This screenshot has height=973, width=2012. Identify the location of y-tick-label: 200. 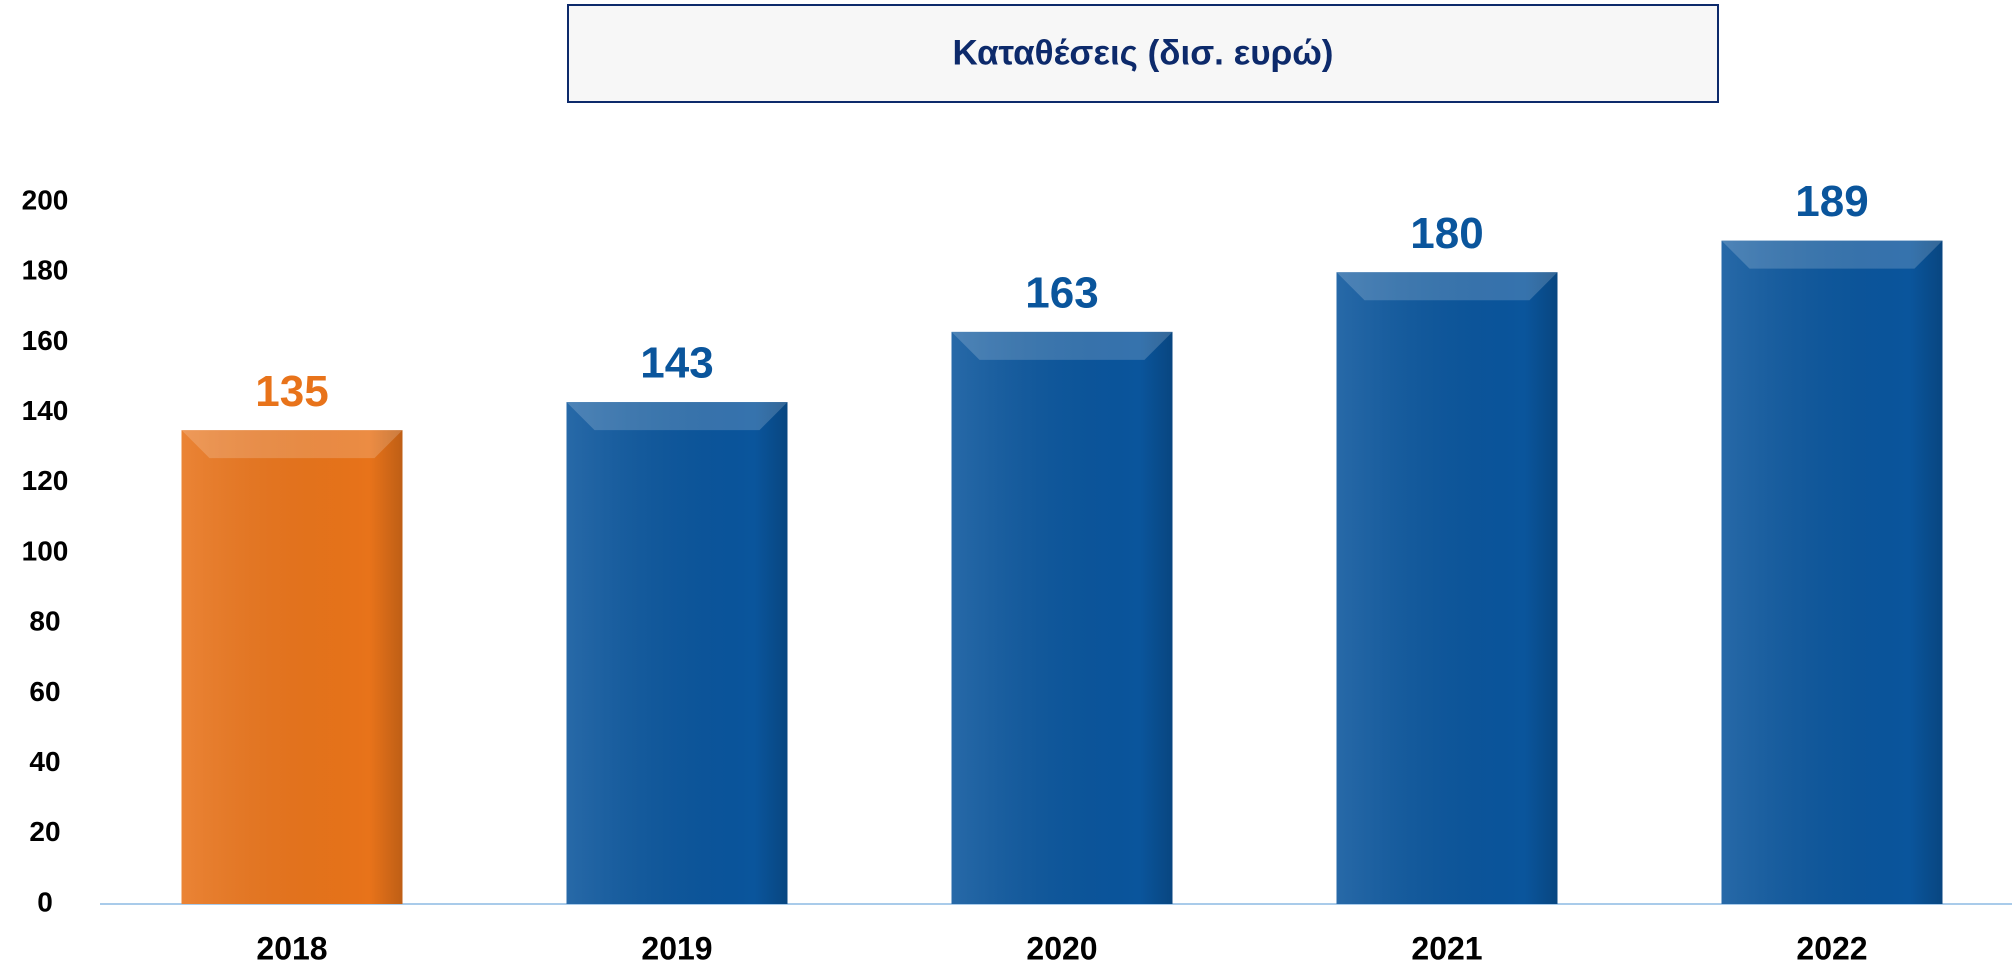
(45, 199).